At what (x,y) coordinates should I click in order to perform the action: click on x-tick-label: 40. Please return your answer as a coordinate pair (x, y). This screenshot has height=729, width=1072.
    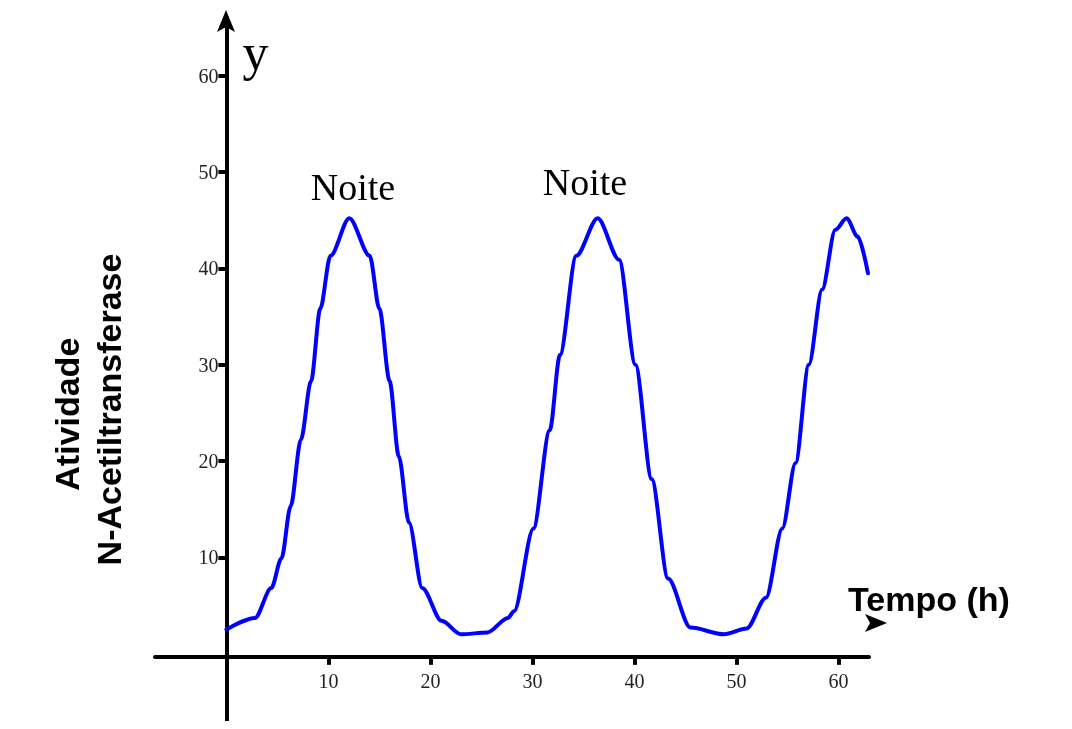
    Looking at the image, I should click on (634, 680).